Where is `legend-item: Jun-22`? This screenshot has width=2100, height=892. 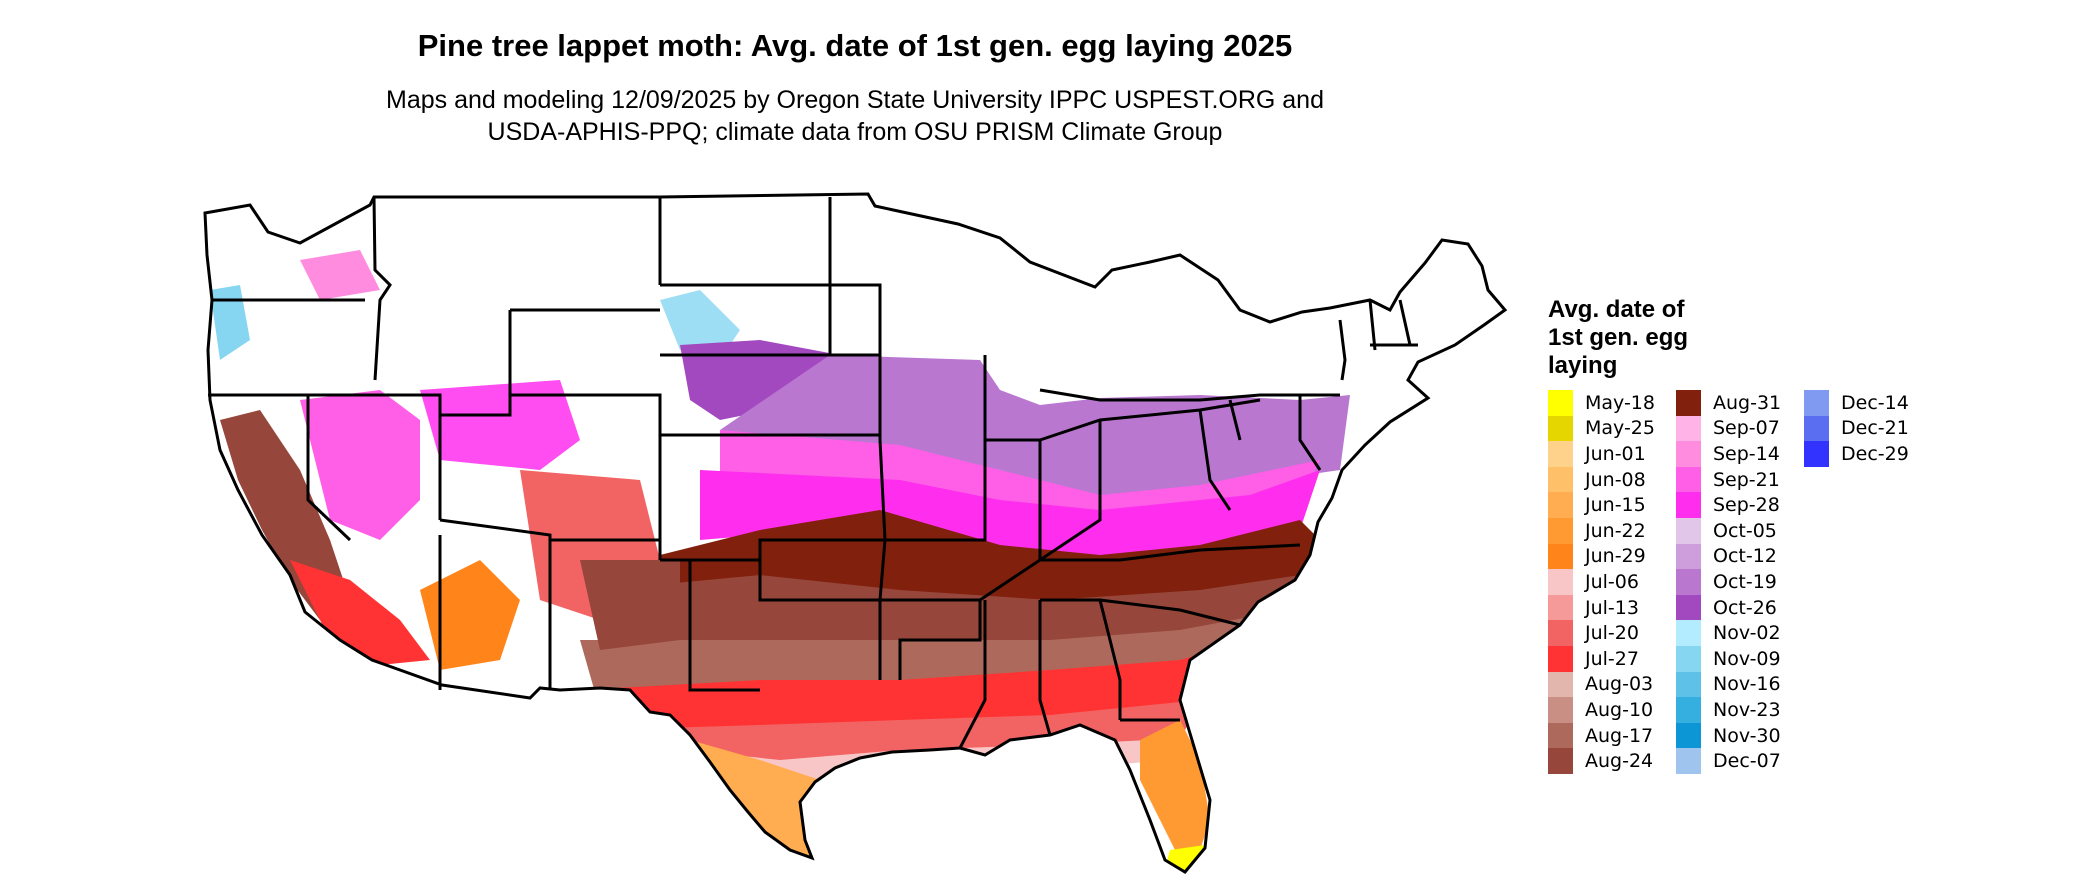
legend-item: Jun-22 is located at coordinates (1601, 530).